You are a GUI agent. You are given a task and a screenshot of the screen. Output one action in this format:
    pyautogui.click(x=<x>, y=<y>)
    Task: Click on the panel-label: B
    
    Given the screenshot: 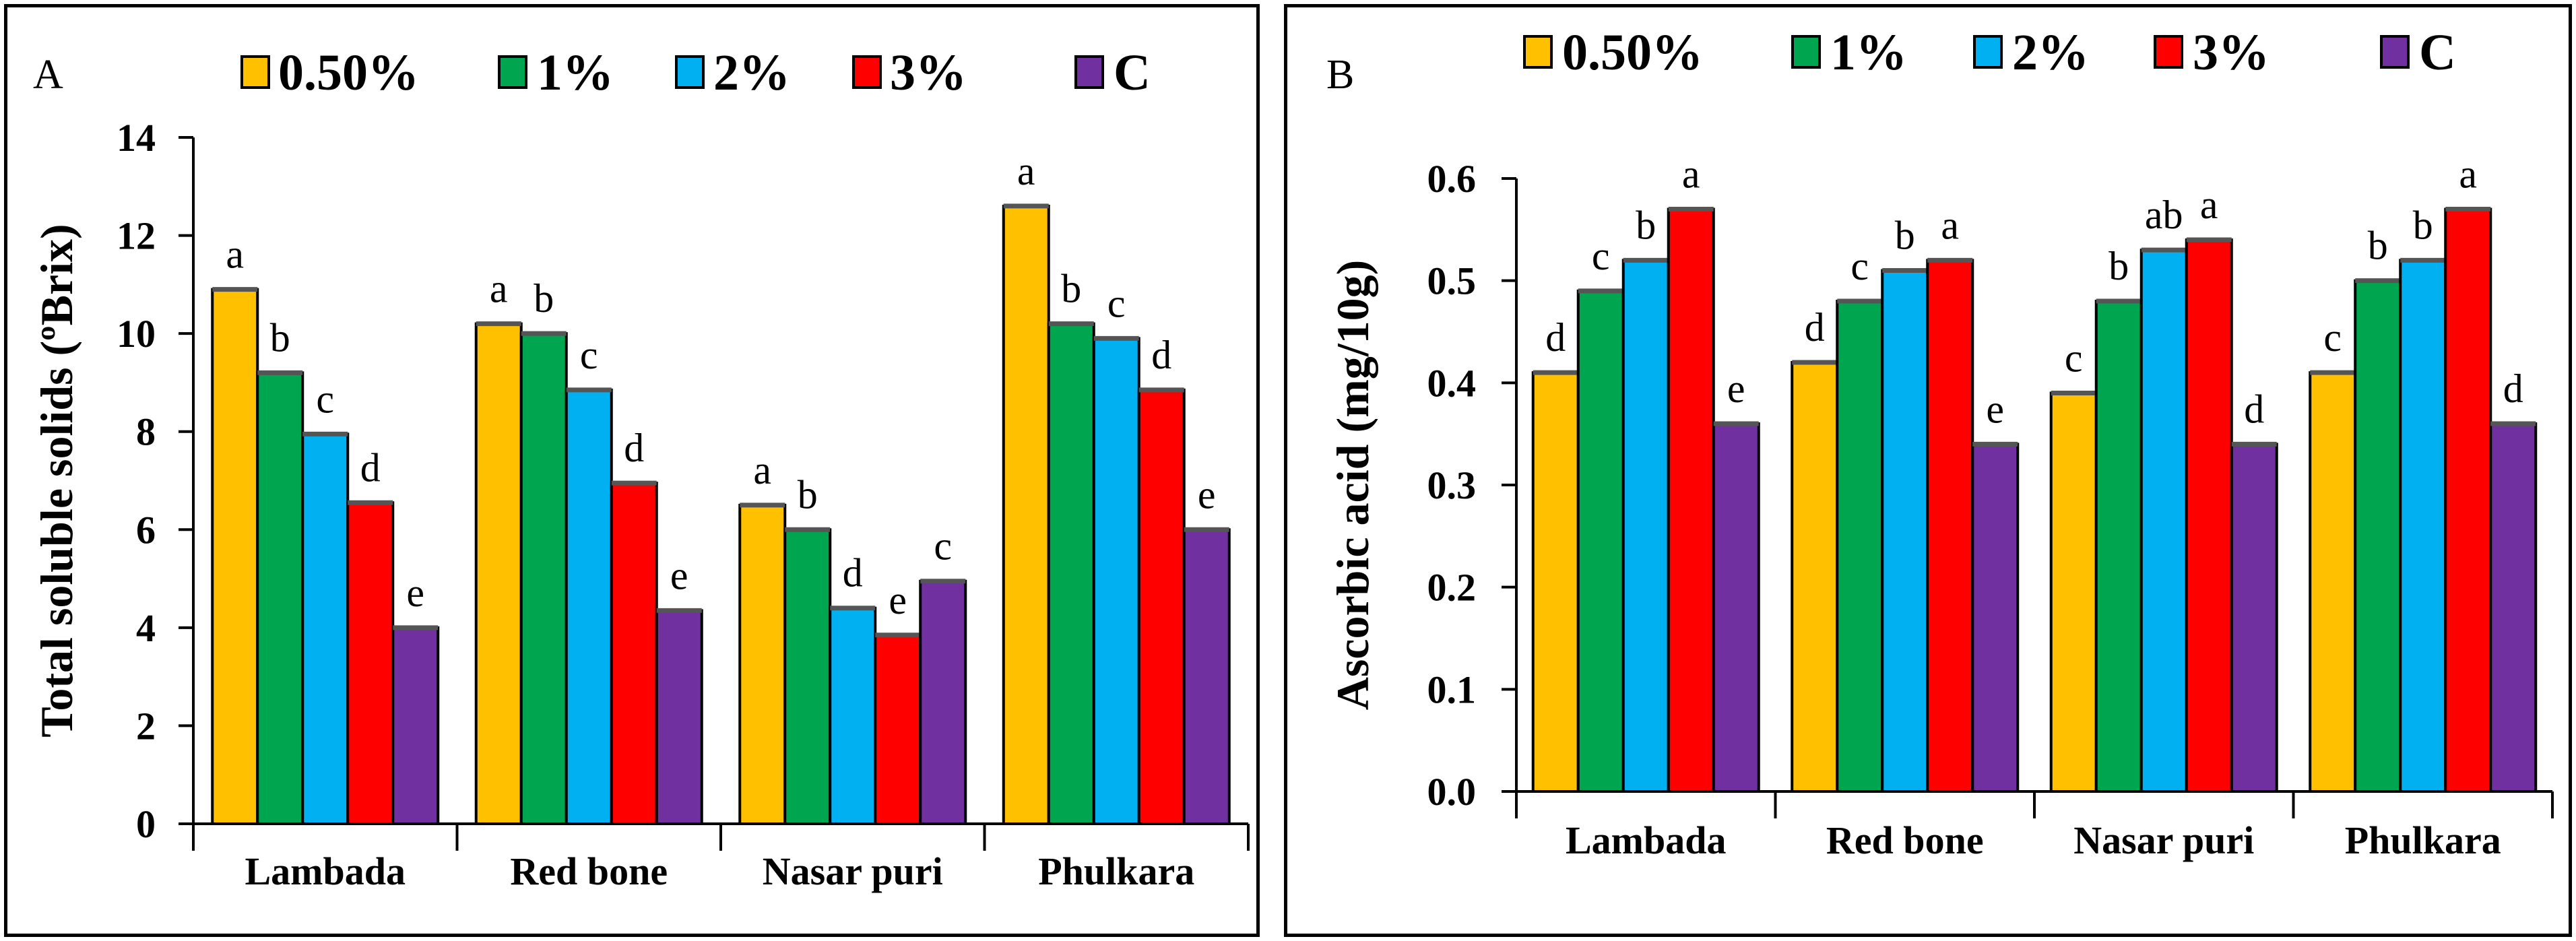 What is the action you would take?
    pyautogui.click(x=1340, y=75)
    